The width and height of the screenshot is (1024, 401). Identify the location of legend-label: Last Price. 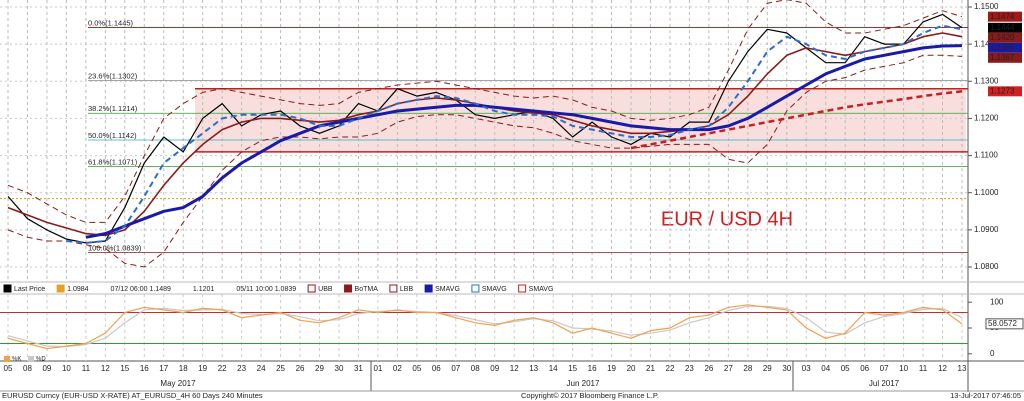
(29, 289).